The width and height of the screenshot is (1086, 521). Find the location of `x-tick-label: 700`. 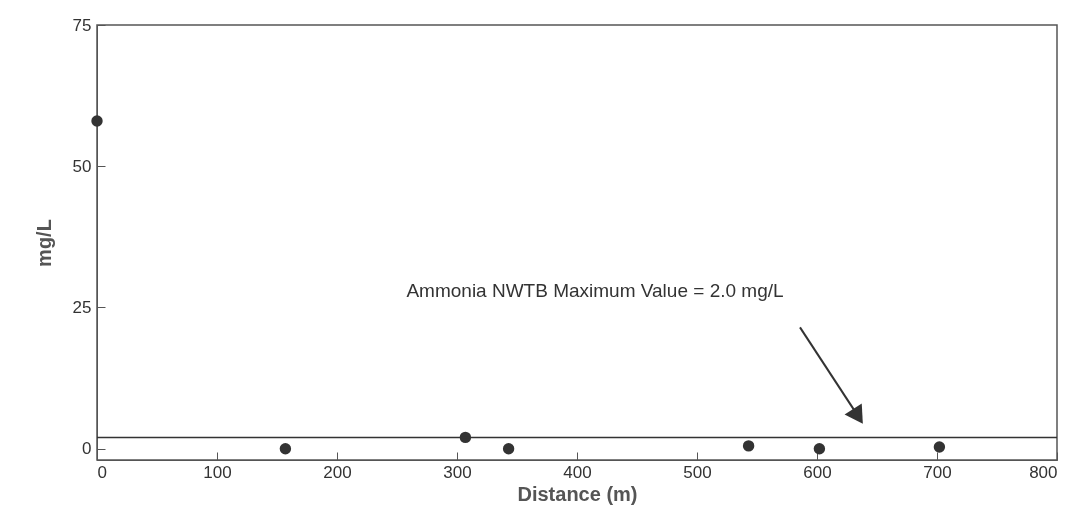

x-tick-label: 700 is located at coordinates (937, 472).